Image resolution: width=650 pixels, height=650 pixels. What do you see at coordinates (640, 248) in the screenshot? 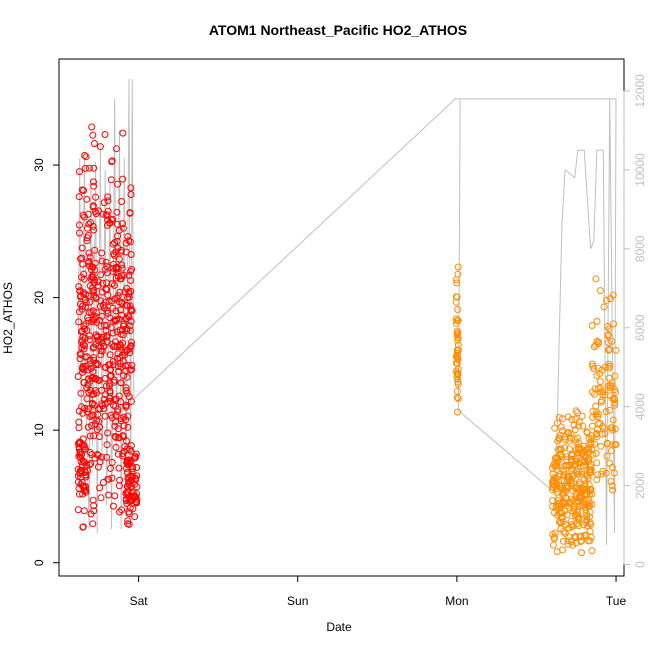
I see `y2-tick-label: 8000` at bounding box center [640, 248].